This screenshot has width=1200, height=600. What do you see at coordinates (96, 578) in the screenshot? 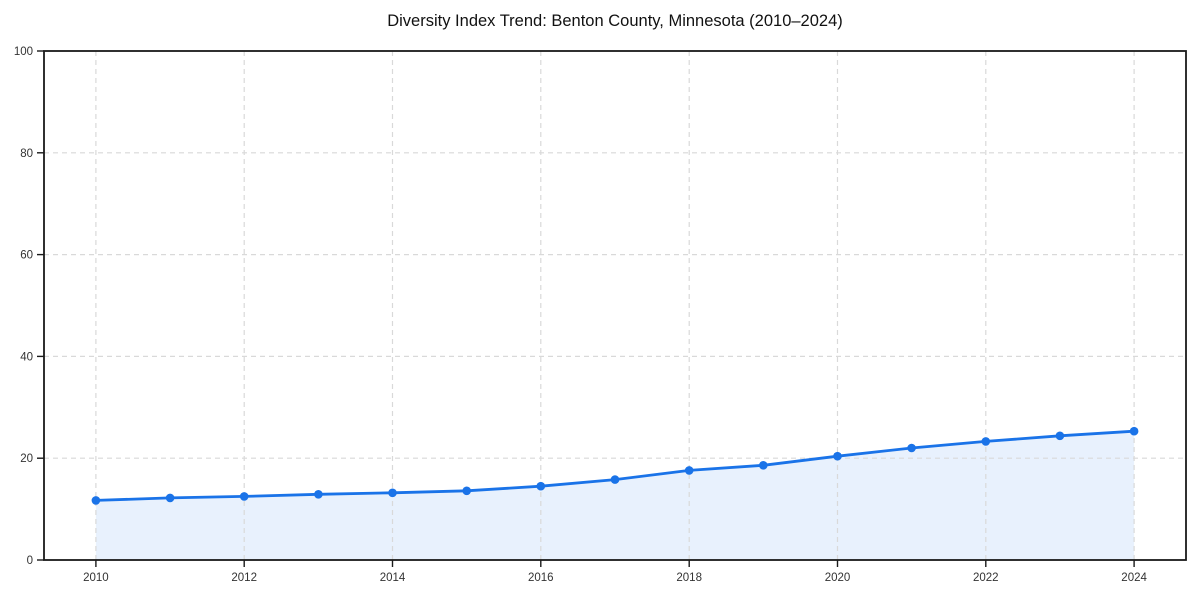
I see `x-tick-label: 2010` at bounding box center [96, 578].